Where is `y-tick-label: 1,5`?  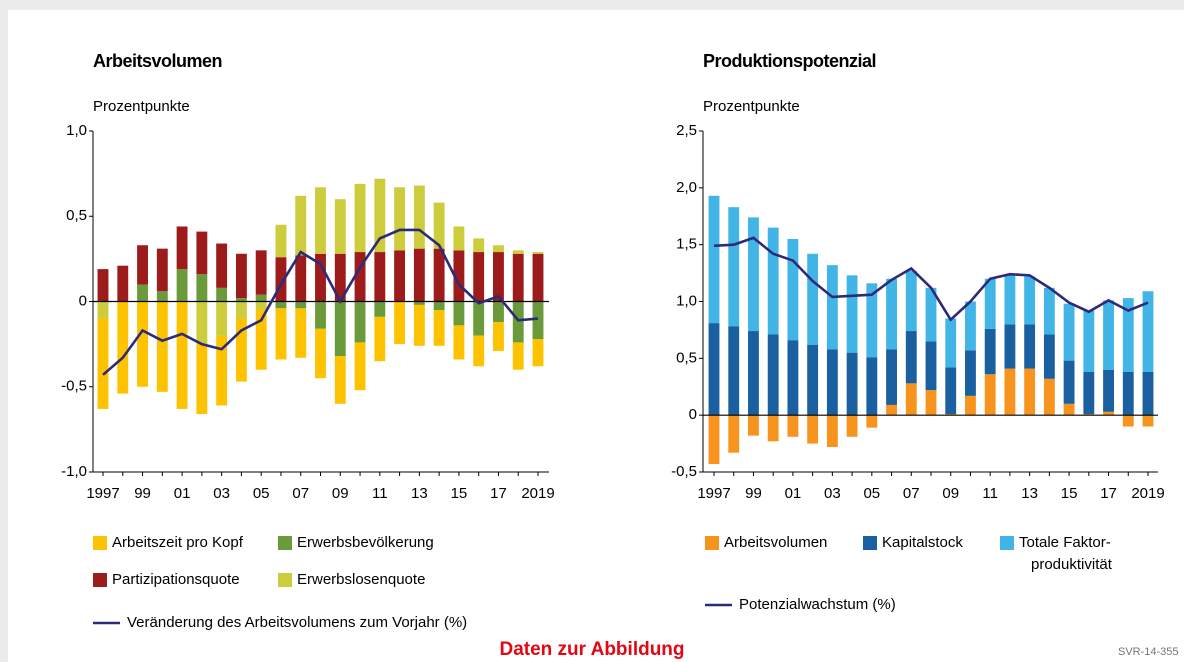 y-tick-label: 1,5 is located at coordinates (686, 244).